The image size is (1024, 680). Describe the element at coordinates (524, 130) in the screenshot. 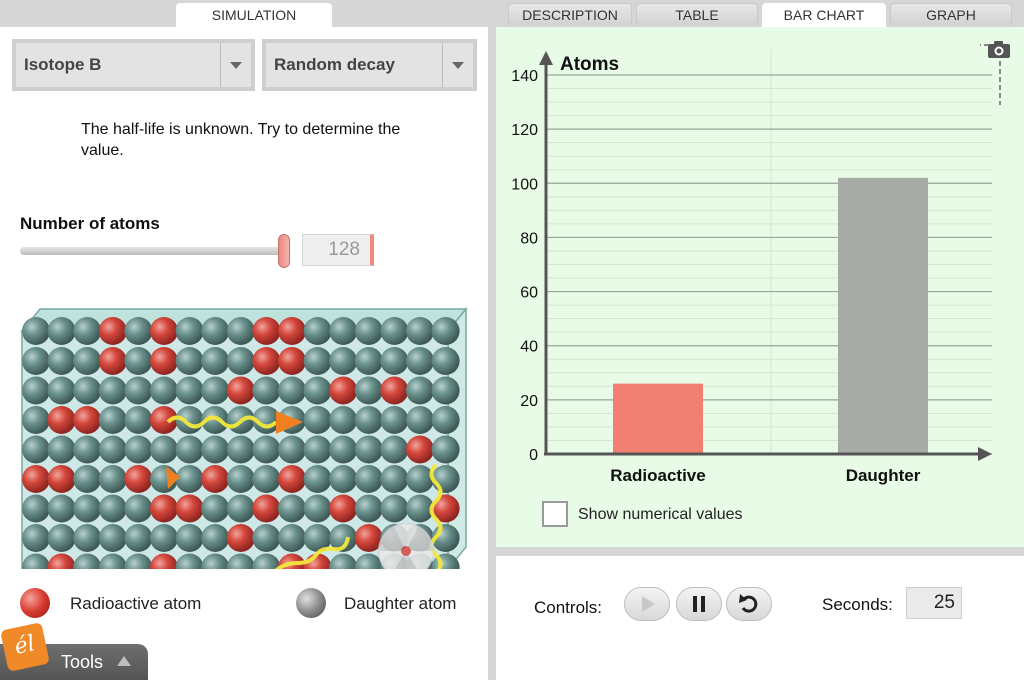

I see `y-tick-label: 120` at that location.